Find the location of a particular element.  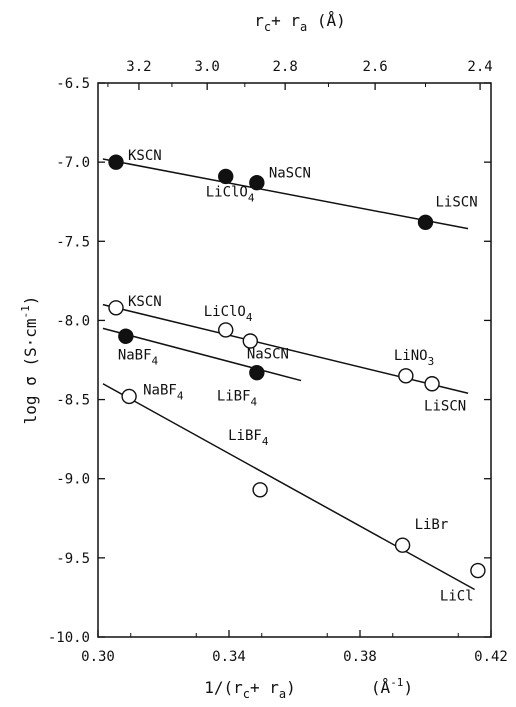

point-label: LiNO3 is located at coordinates (414, 358).